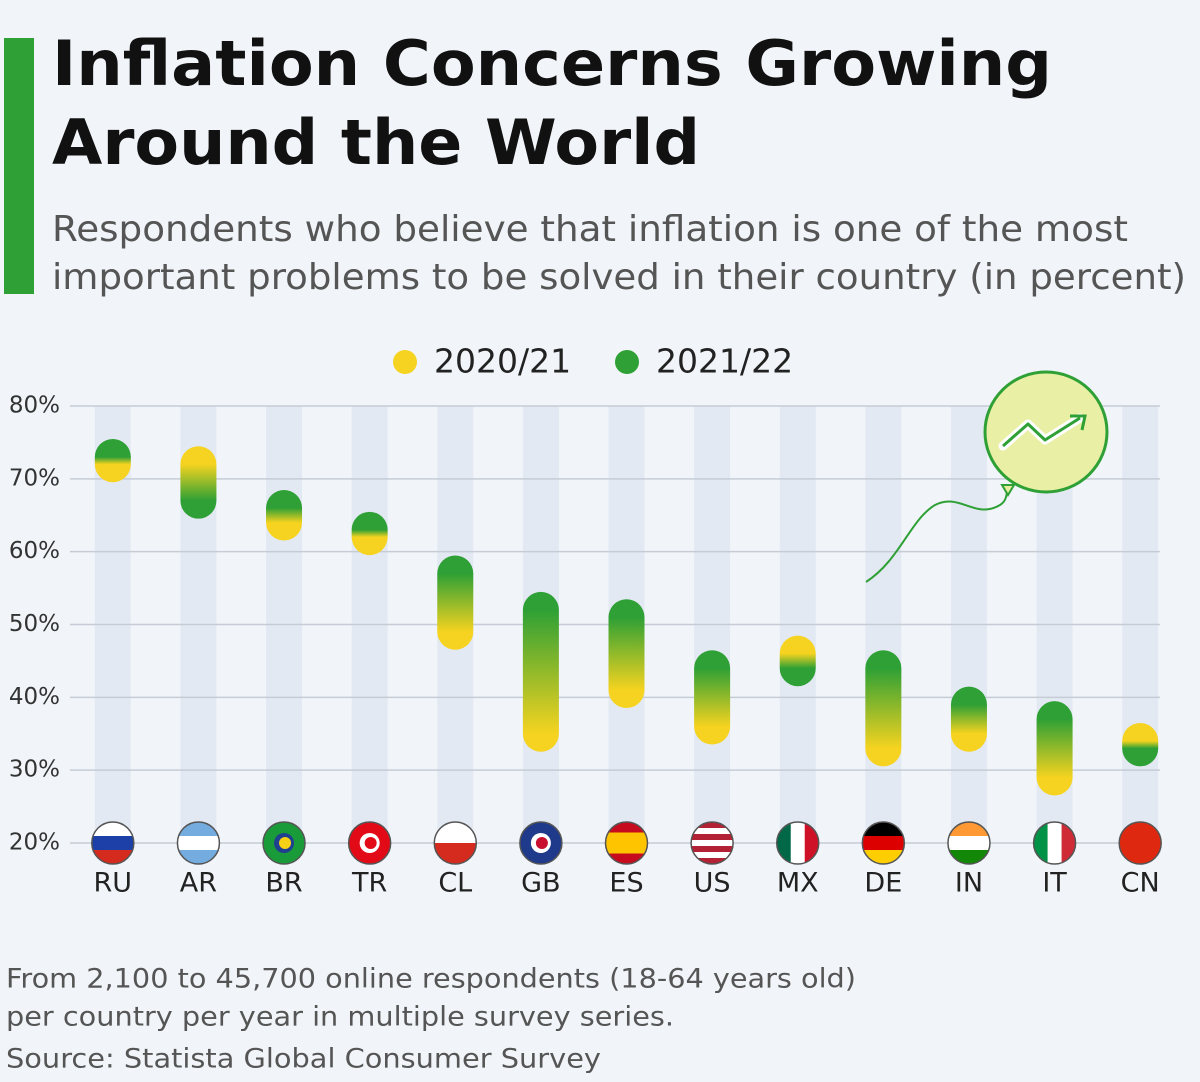  I want to click on y-tick-label: 30%, so click(34, 770).